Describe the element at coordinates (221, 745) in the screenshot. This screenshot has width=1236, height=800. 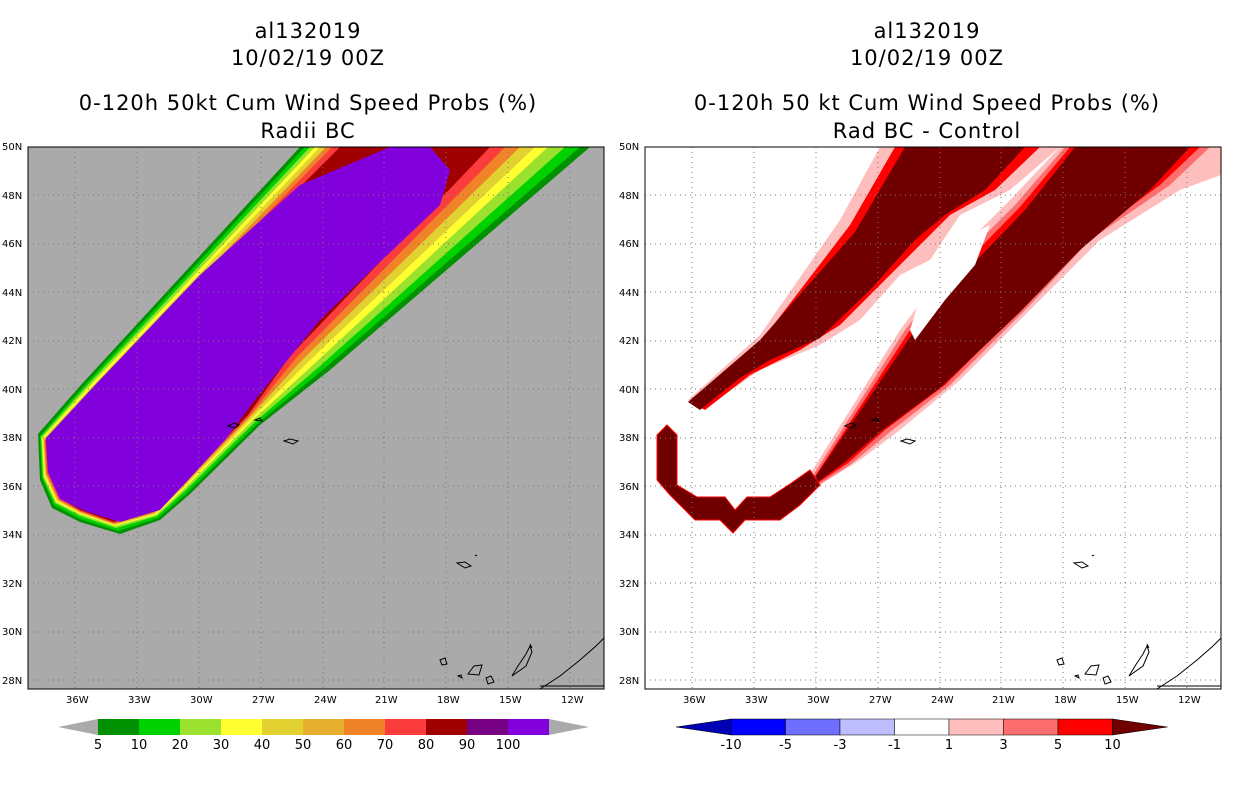
I see `colorbar-label: 30` at that location.